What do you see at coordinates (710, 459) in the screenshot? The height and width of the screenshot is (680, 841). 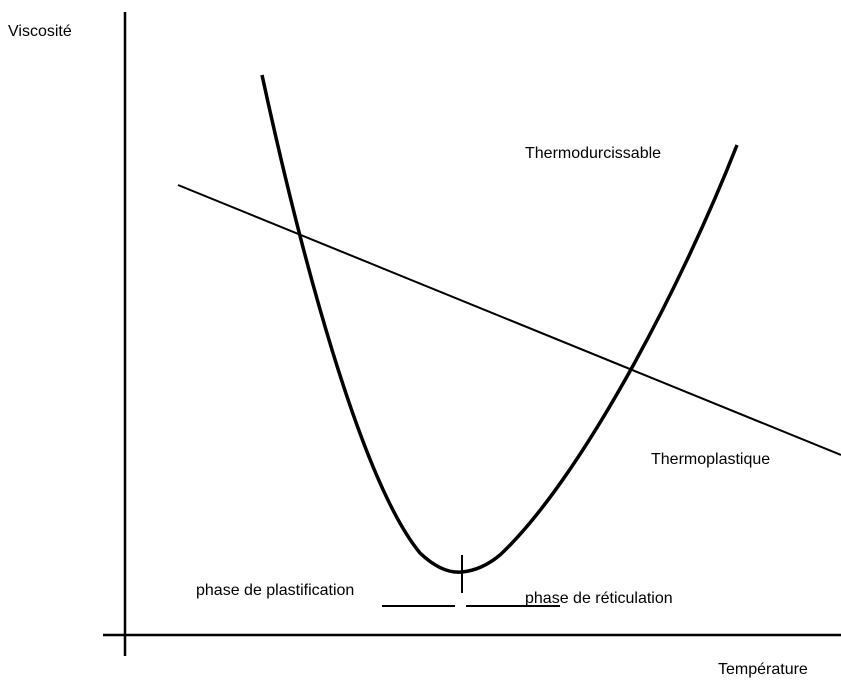 I see `thermoplastic-label: Thermoplastique` at bounding box center [710, 459].